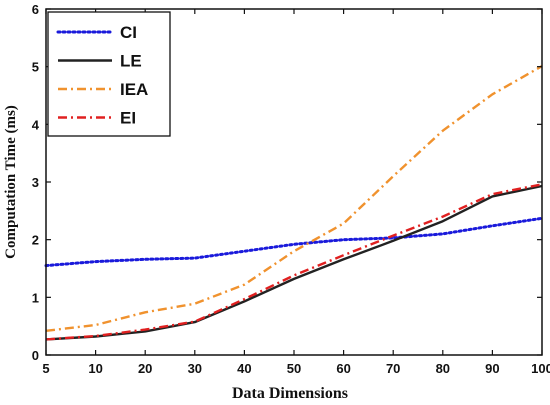 This screenshot has width=550, height=405. Describe the element at coordinates (35, 67) in the screenshot. I see `y-tick-label: 5` at that location.